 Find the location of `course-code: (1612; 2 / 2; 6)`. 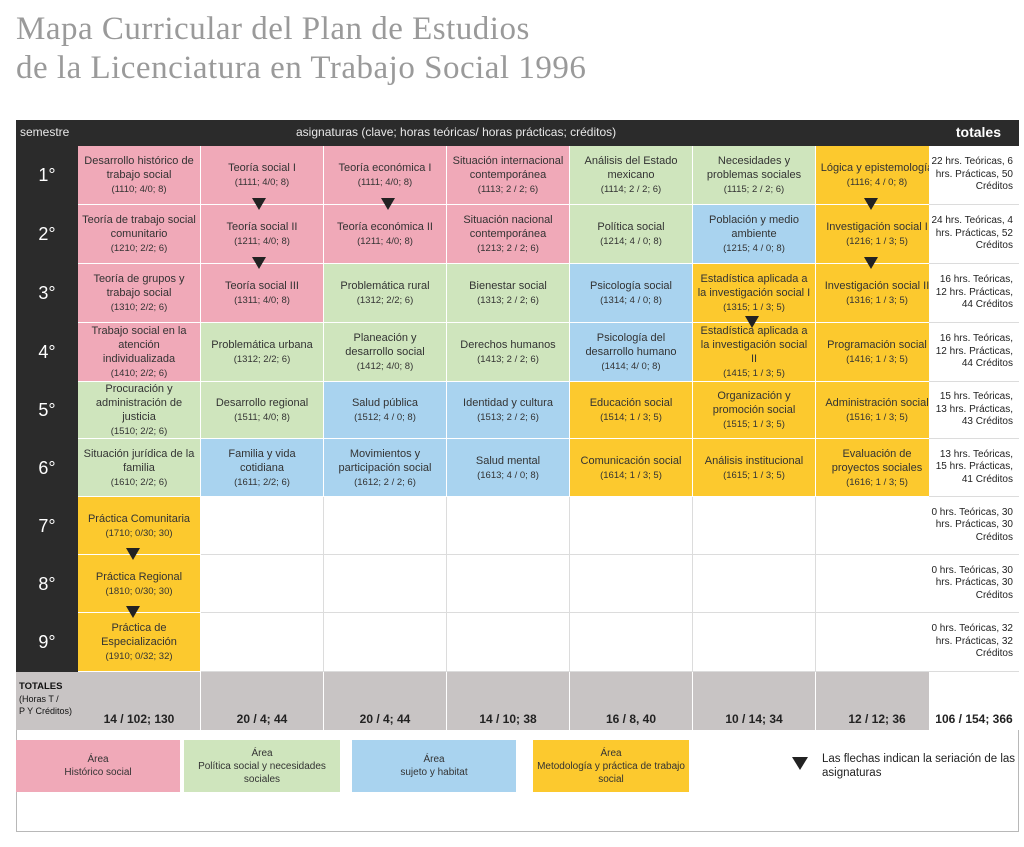

course-code: (1612; 2 / 2; 6) is located at coordinates (385, 482).